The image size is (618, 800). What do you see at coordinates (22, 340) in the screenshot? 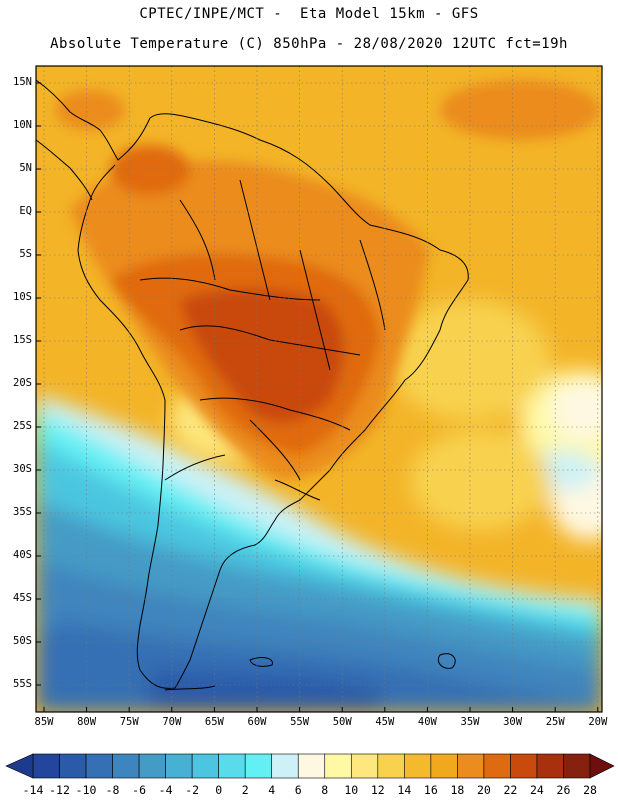
I see `latitude-label: 15S` at bounding box center [22, 340].